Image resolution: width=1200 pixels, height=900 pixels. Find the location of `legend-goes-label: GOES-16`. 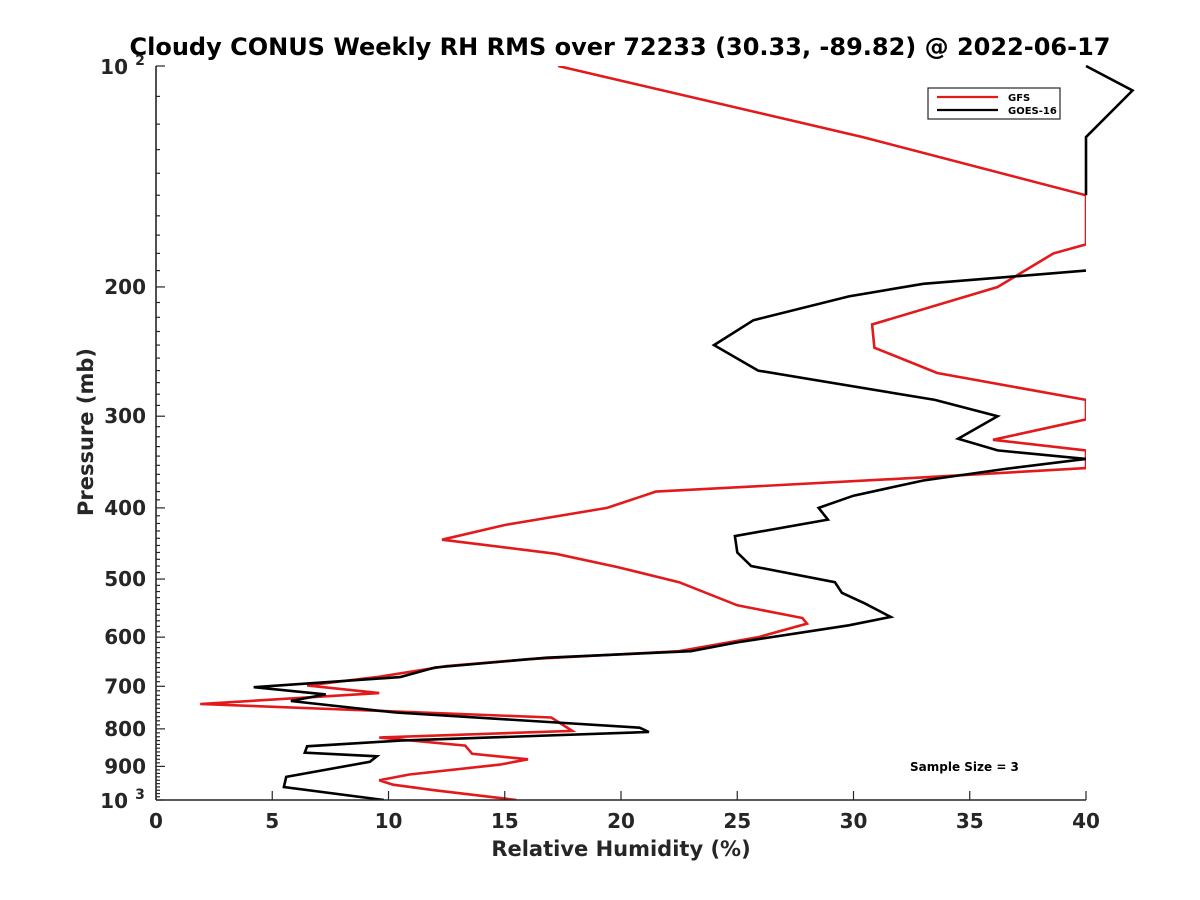

legend-goes-label: GOES-16 is located at coordinates (1032, 111).